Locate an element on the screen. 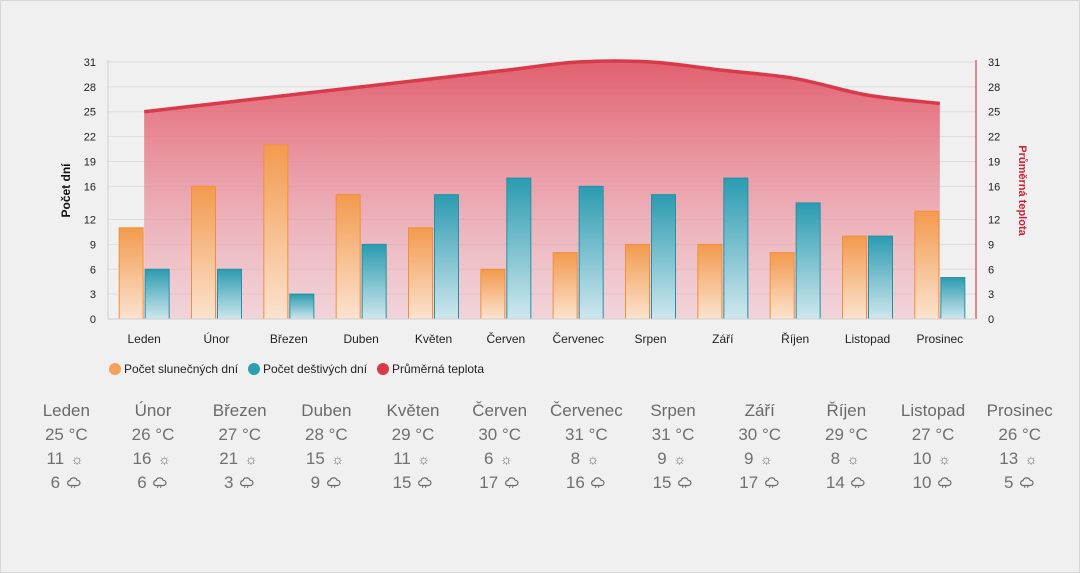 The image size is (1080, 573). month-sunny-row: 6 ☼ is located at coordinates (499, 459).